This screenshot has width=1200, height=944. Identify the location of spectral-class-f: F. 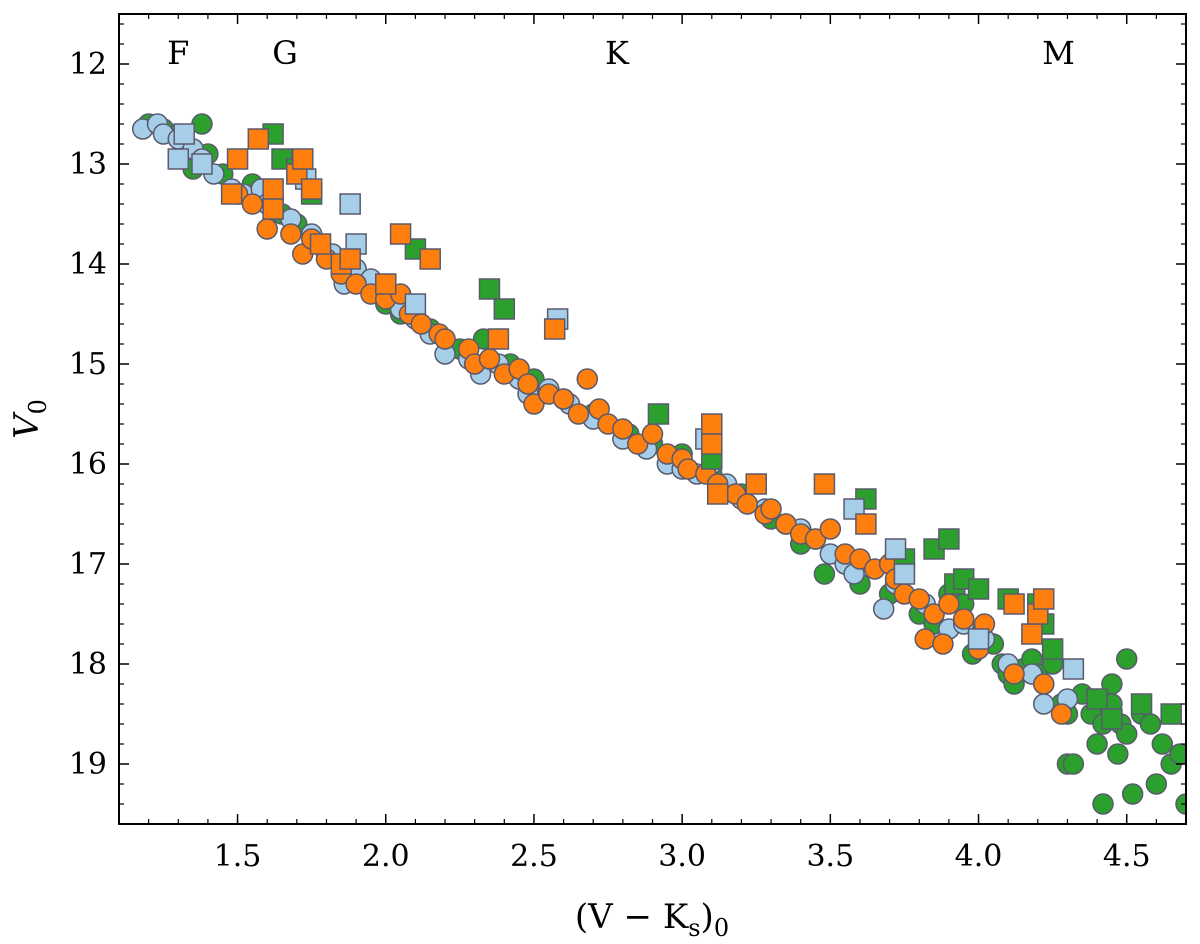
(178, 53).